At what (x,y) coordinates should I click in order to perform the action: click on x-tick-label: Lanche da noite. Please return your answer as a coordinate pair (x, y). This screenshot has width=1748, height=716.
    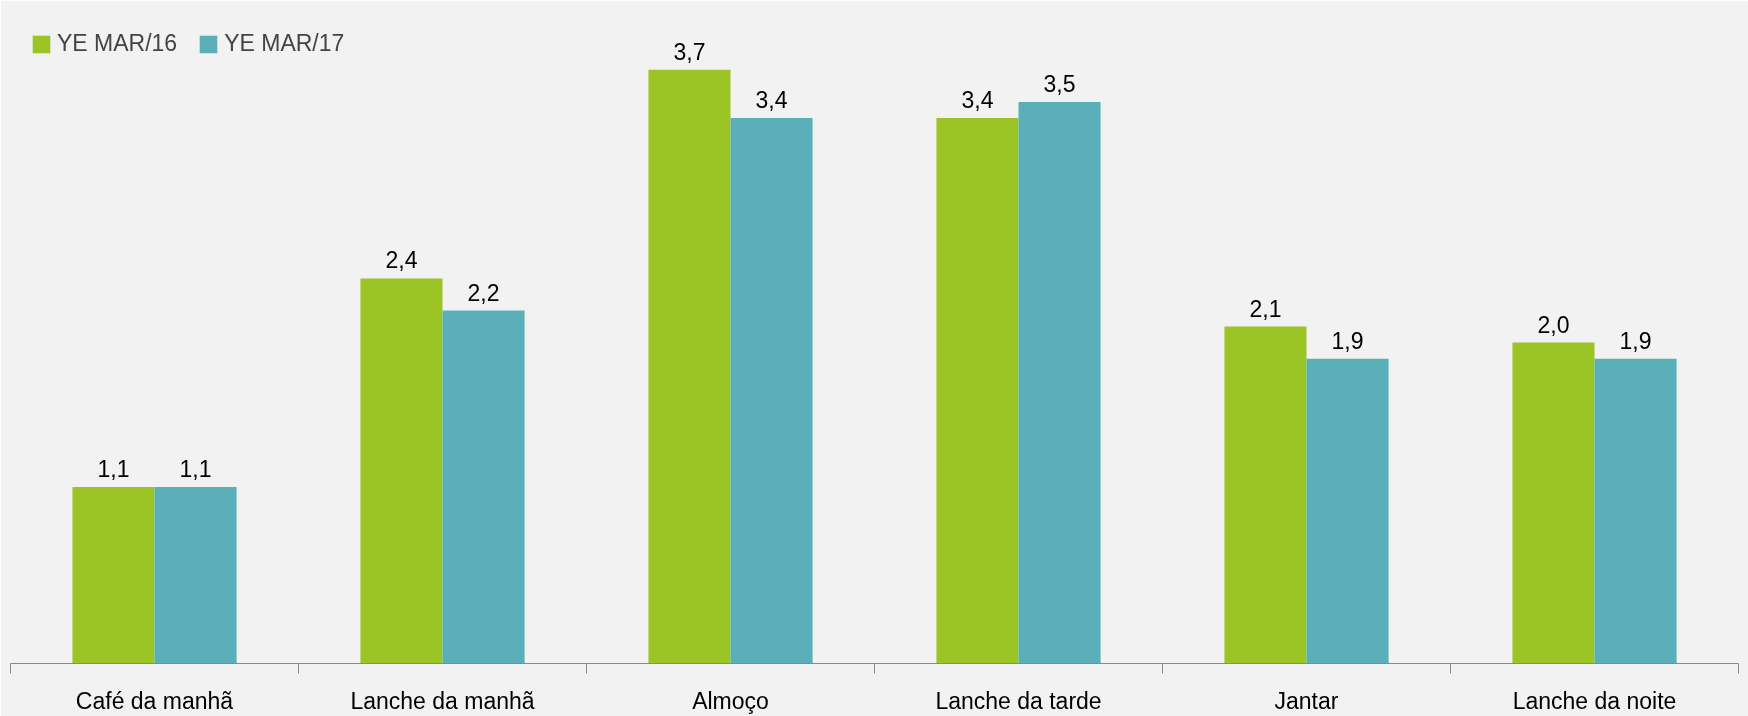
    Looking at the image, I should click on (1594, 700).